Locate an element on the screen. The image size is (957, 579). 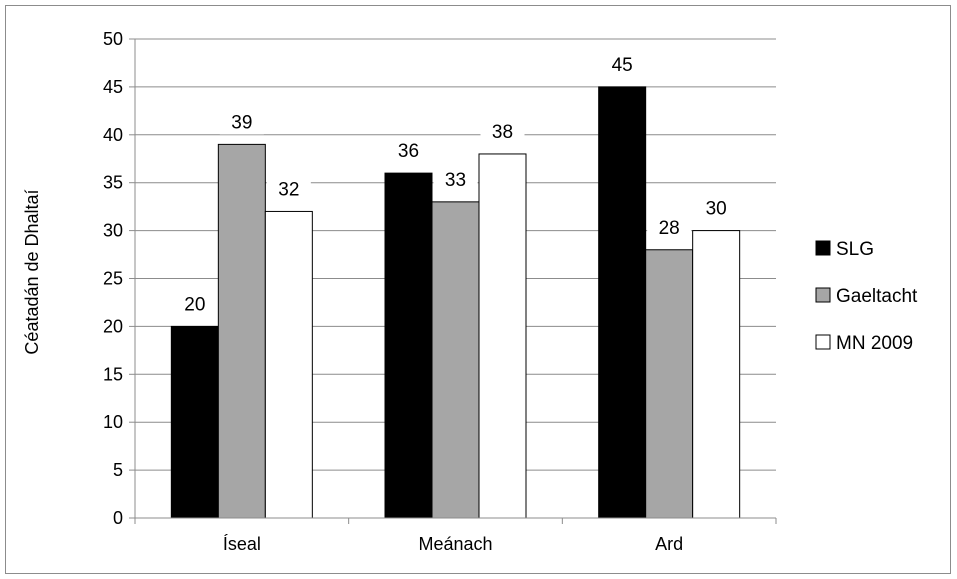
y-tick-label: 20 is located at coordinates (113, 326).